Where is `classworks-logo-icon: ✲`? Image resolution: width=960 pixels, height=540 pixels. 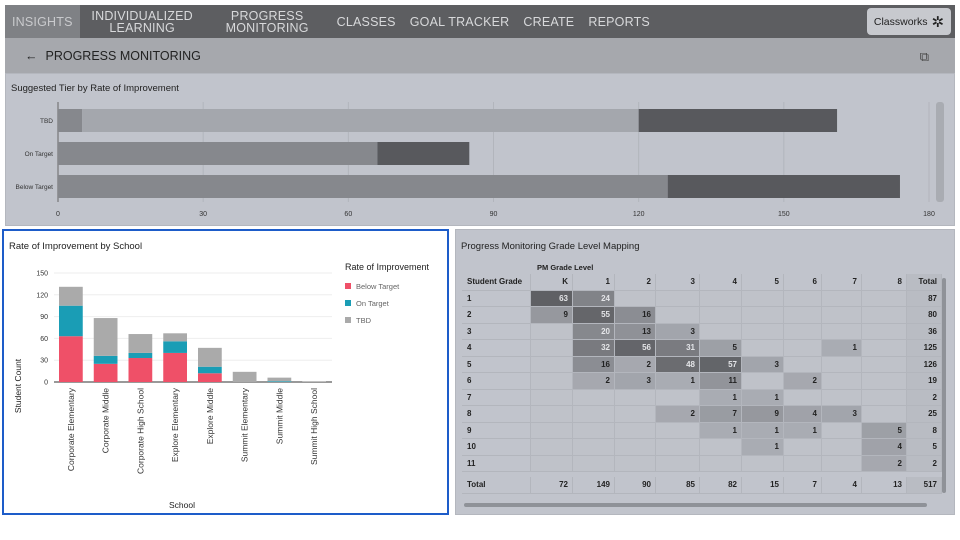
classworks-logo-icon: ✲ is located at coordinates (938, 22).